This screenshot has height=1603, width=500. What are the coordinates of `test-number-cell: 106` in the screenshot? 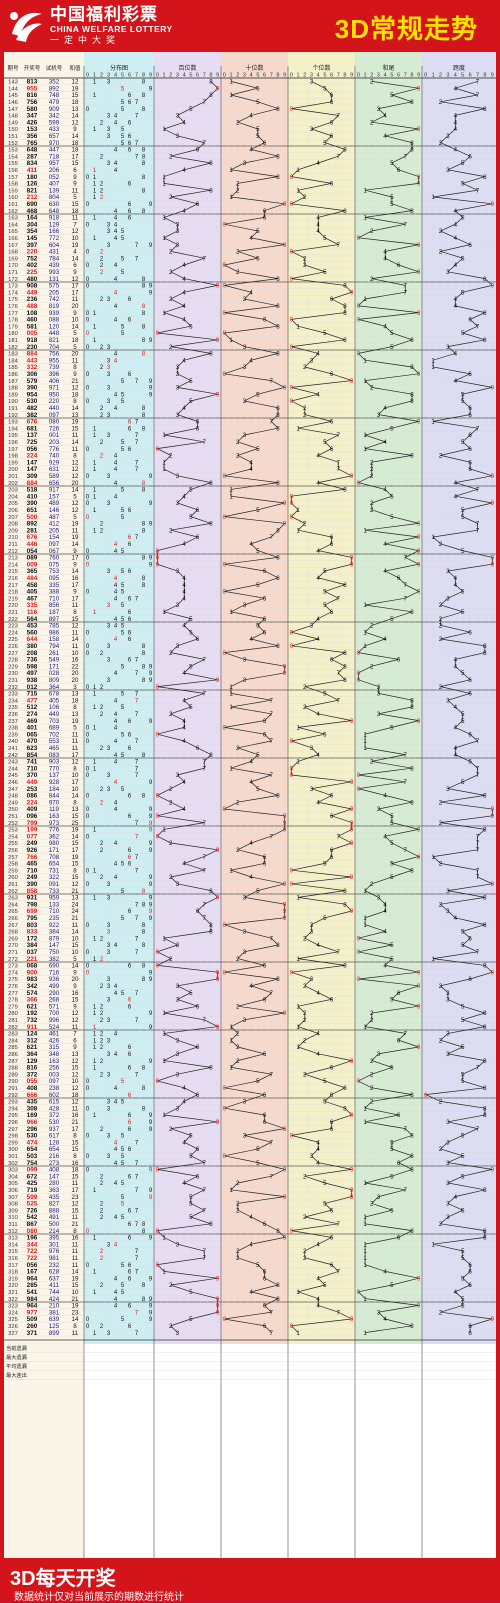 It's located at (54, 707).